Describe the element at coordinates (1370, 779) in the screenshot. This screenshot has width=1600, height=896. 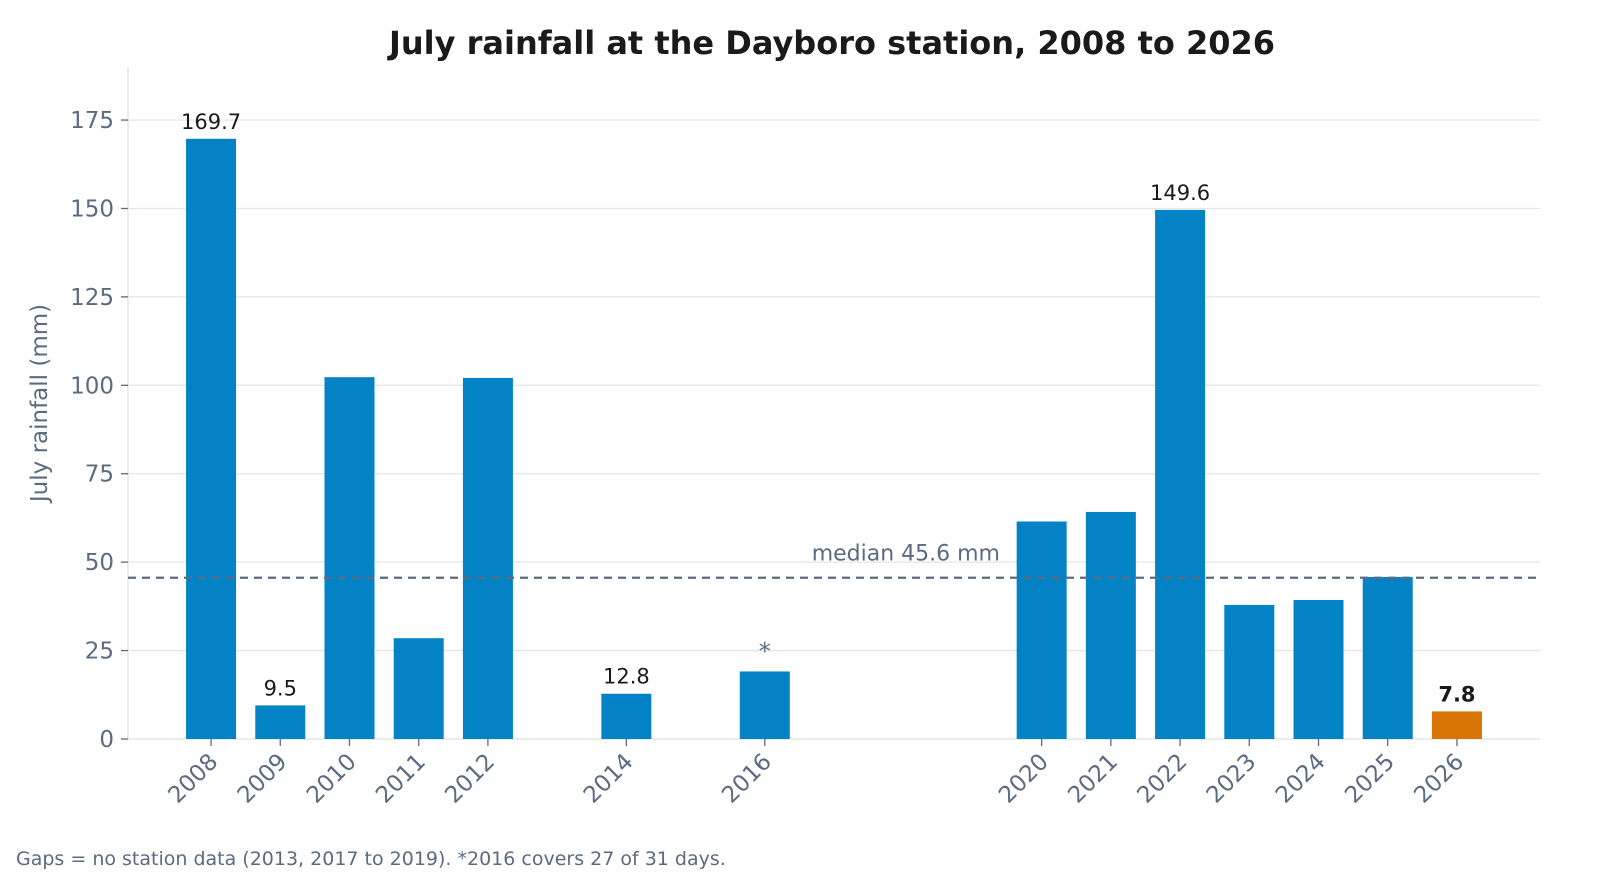
I see `x-tick-label-2025: 2025` at that location.